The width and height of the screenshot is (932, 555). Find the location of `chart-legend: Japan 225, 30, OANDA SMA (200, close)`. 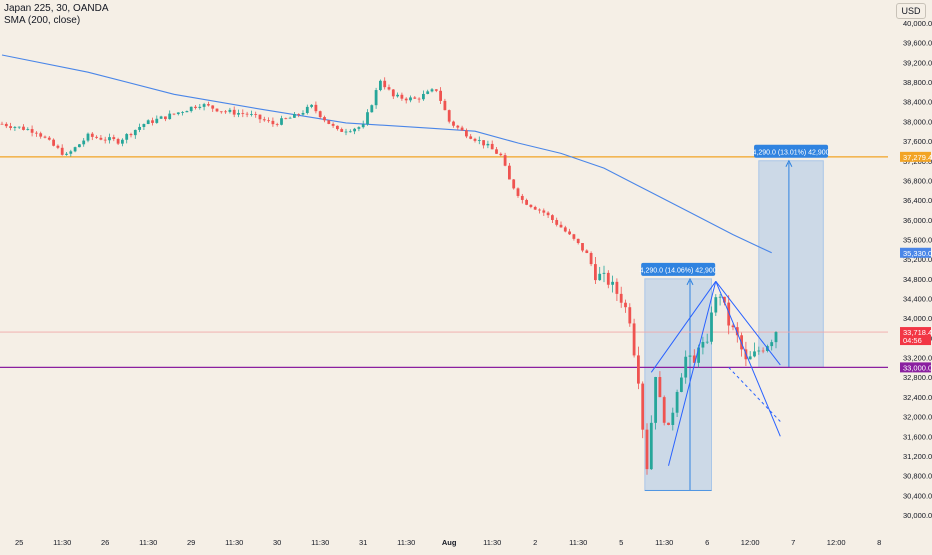

chart-legend: Japan 225, 30, OANDA SMA (200, close) is located at coordinates (56, 15).